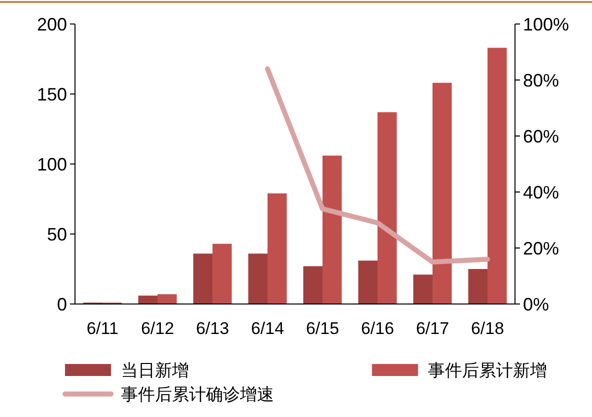 The height and width of the screenshot is (417, 592). What do you see at coordinates (541, 248) in the screenshot?
I see `y2-tick-label: 20%` at bounding box center [541, 248].